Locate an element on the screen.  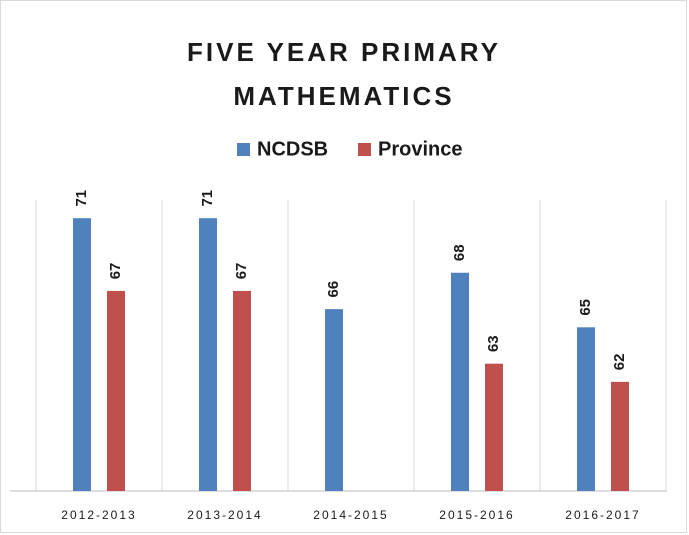
x-tick-label: 2013-2014 is located at coordinates (224, 515).